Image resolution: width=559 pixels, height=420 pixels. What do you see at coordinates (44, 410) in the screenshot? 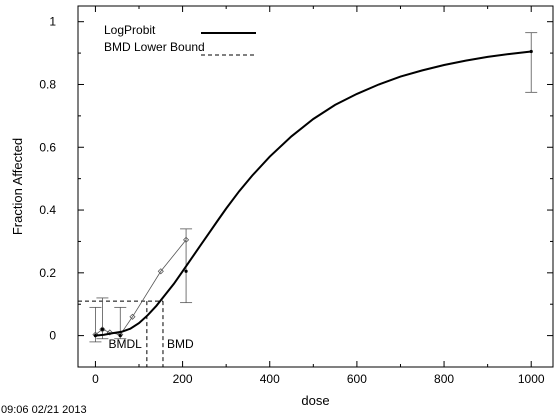
I see `timestamp: 09:06 02/21 2013` at bounding box center [44, 410].